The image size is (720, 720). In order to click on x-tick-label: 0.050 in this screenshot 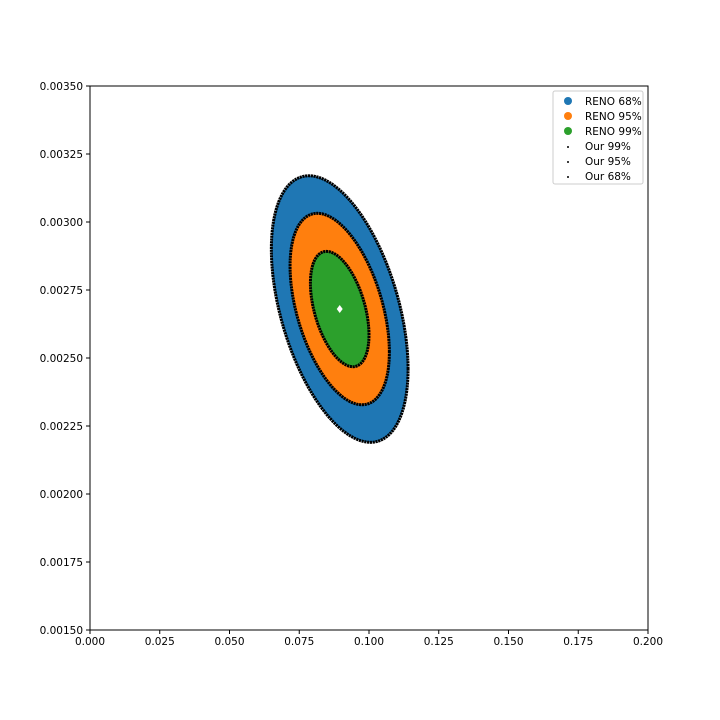, I will do `click(229, 642)`.